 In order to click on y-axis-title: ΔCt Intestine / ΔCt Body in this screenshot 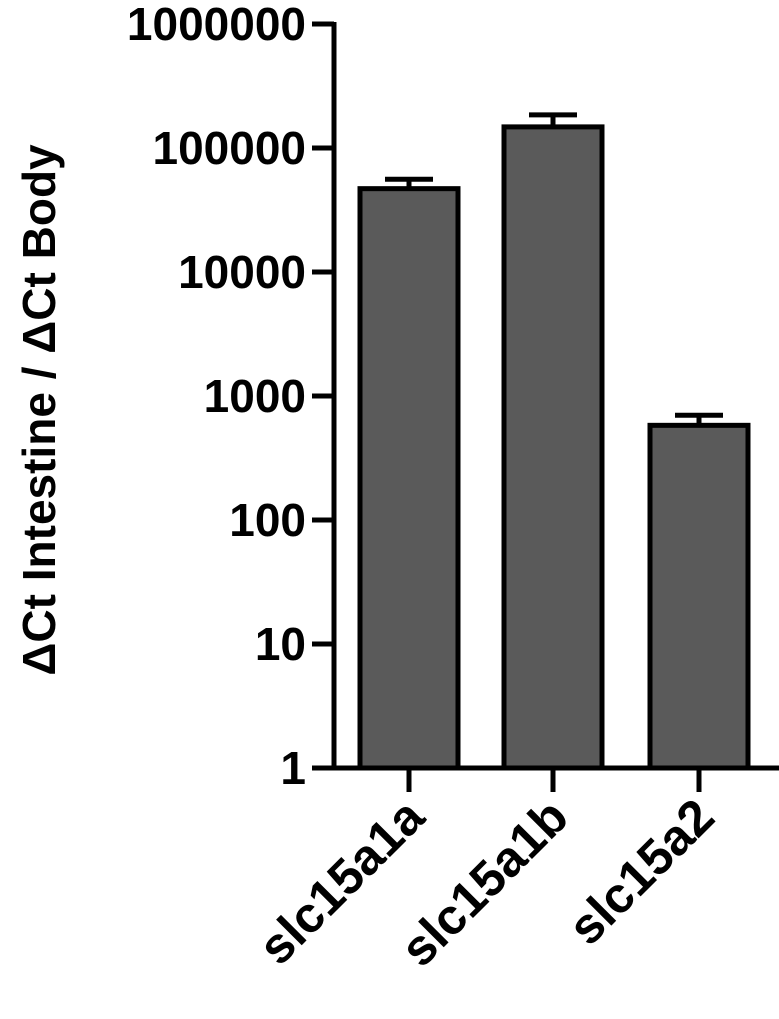, I will do `click(39, 410)`.